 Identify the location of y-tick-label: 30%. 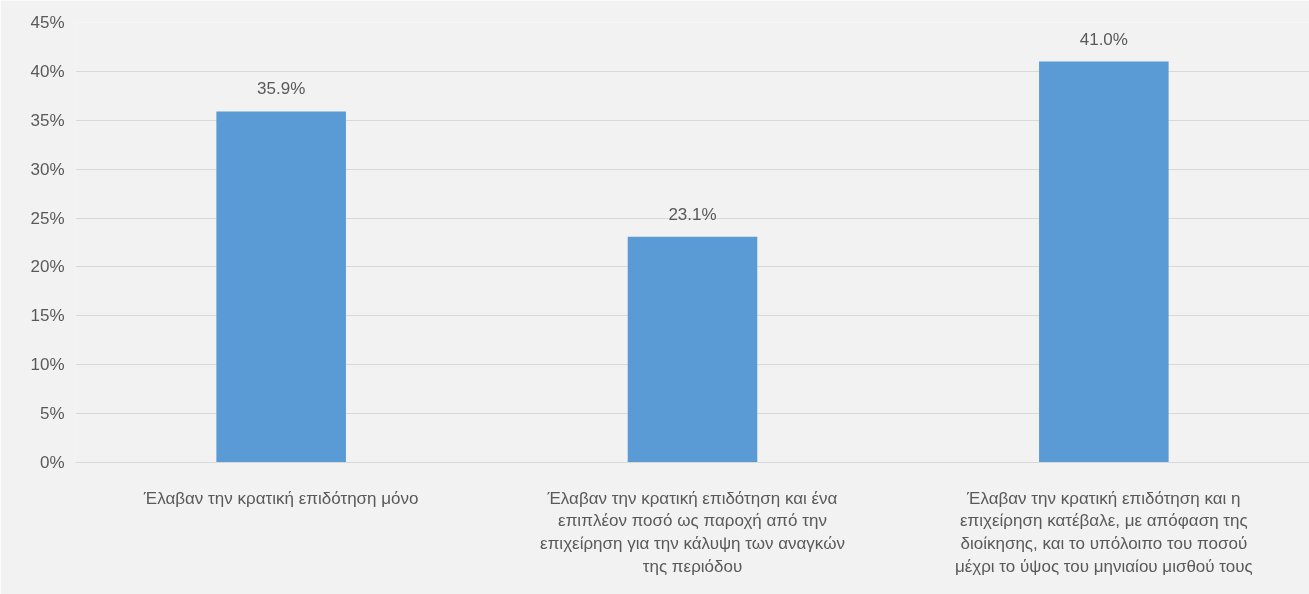
(47, 169).